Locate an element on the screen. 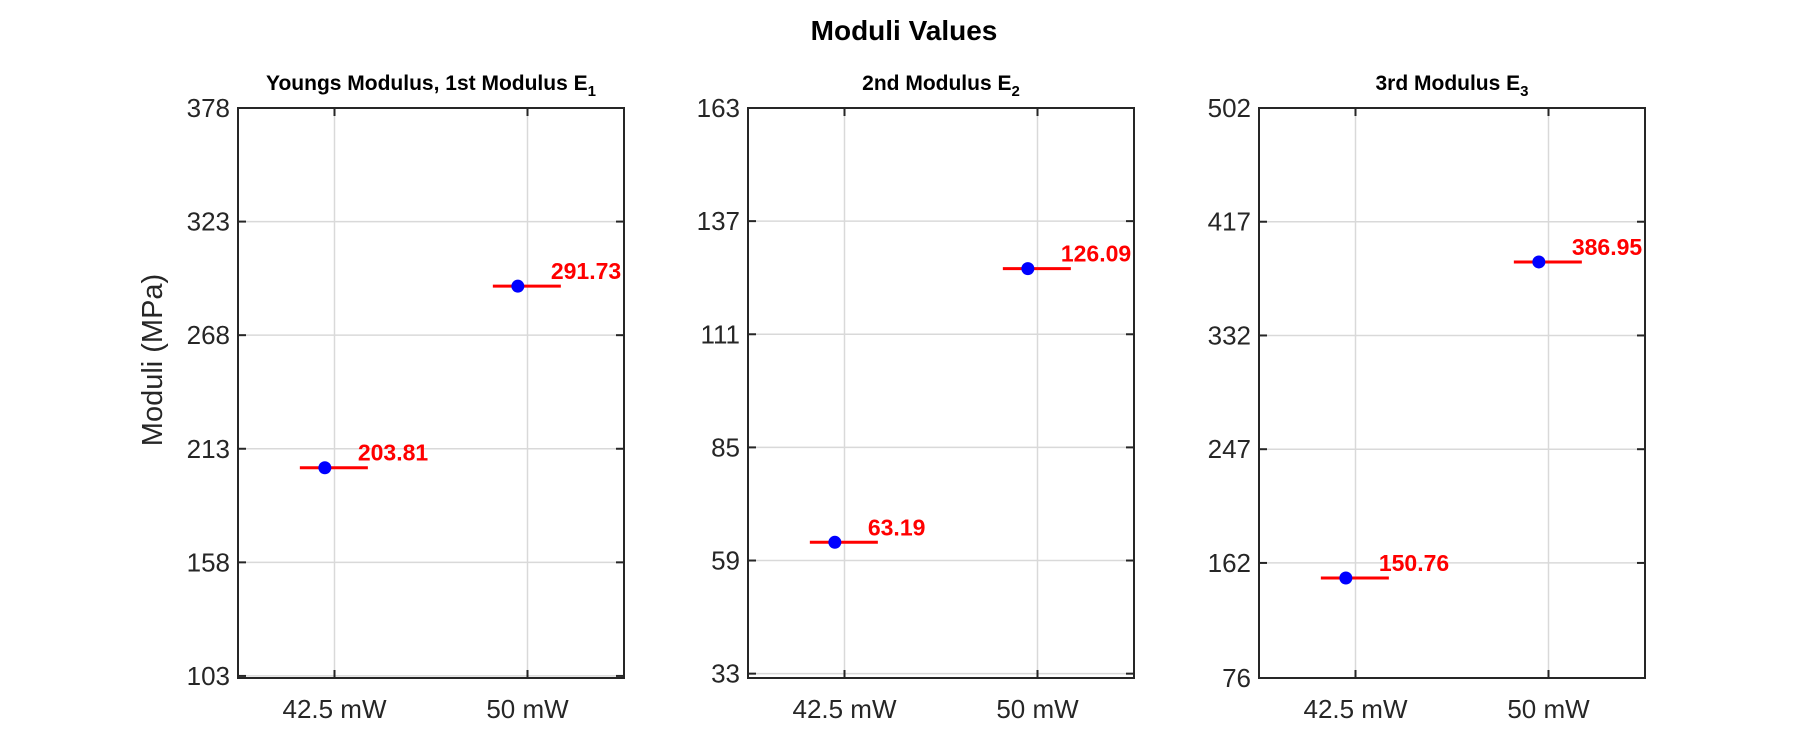  y-tick-label: 162 is located at coordinates (1229, 563).